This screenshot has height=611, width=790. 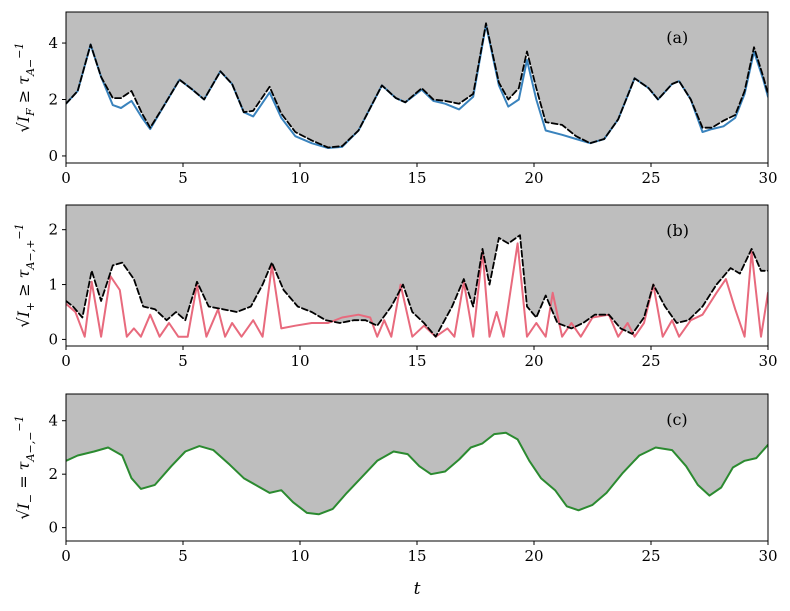 I want to click on y-axis-label: √IF ≥ τA−−1, so click(x=25, y=88).